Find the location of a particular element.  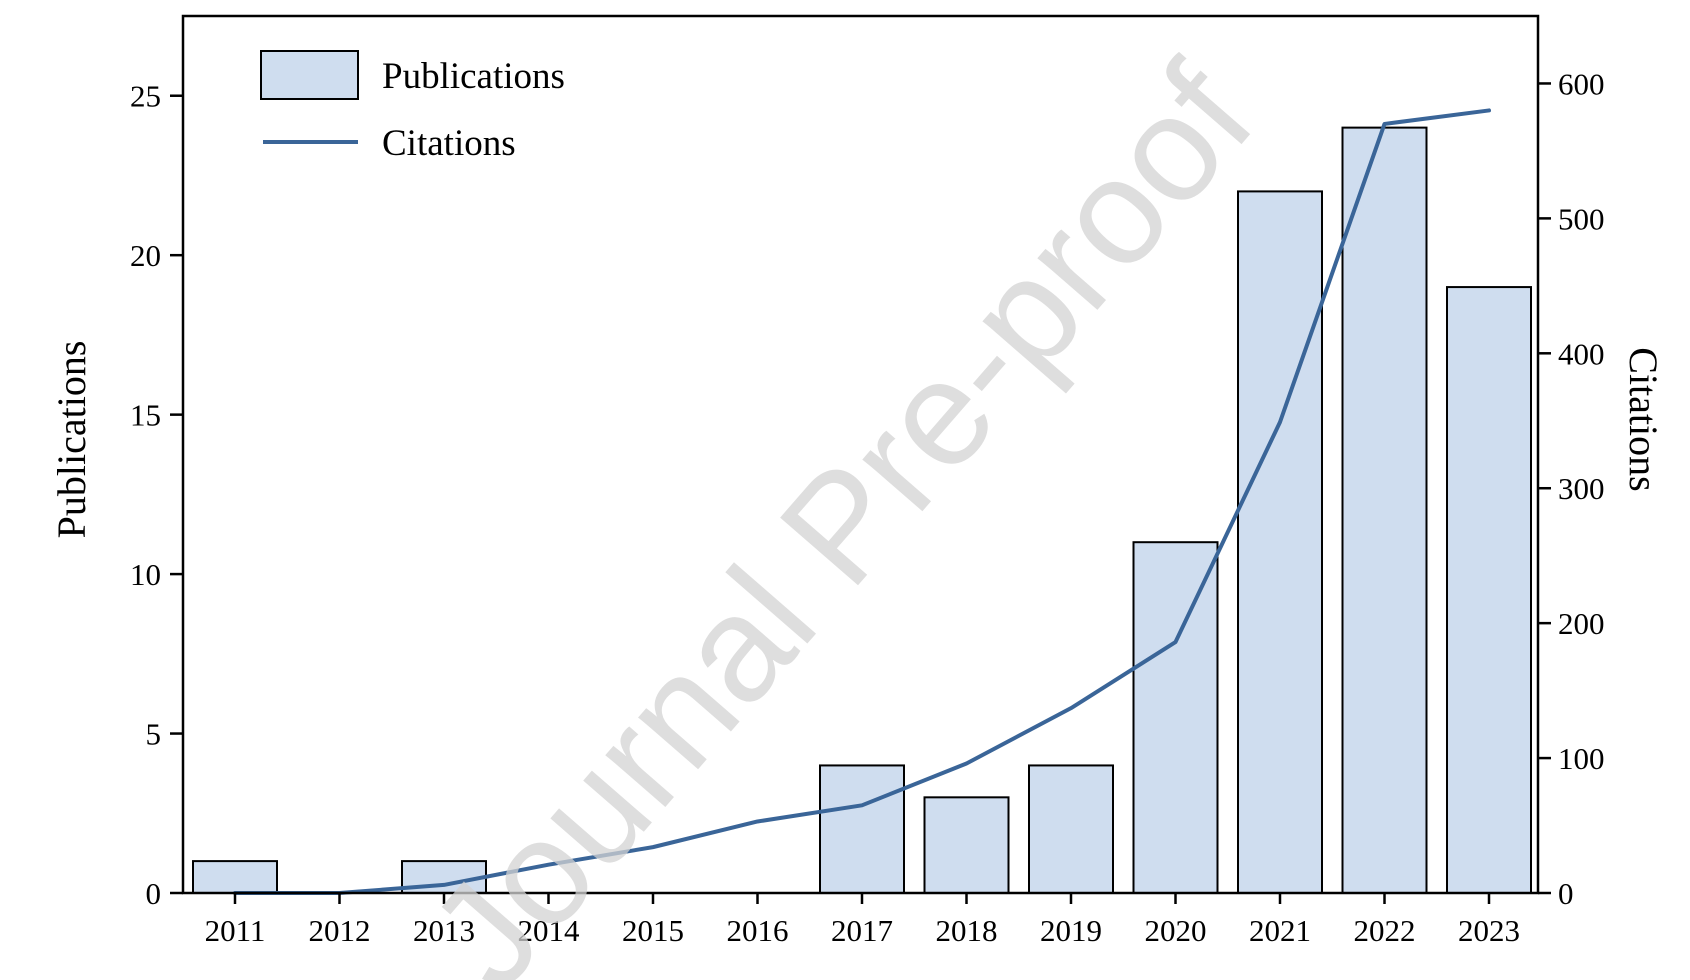

bar-2011 is located at coordinates (235, 877).